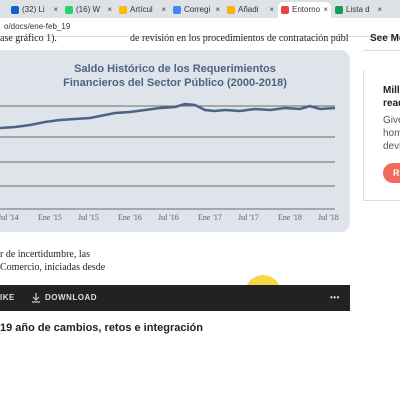  What do you see at coordinates (200, 27) in the screenshot?
I see `address-bar: o/docs/ene-feb_19` at bounding box center [200, 27].